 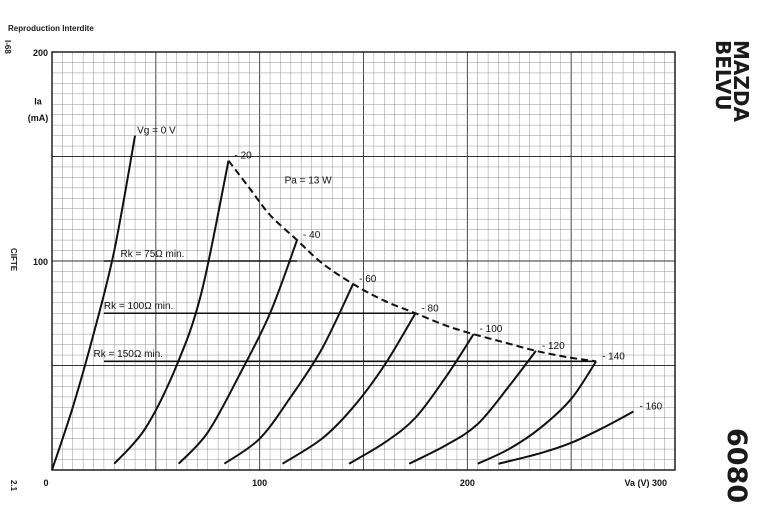 What do you see at coordinates (40, 53) in the screenshot?
I see `y-tick-label: 200` at bounding box center [40, 53].